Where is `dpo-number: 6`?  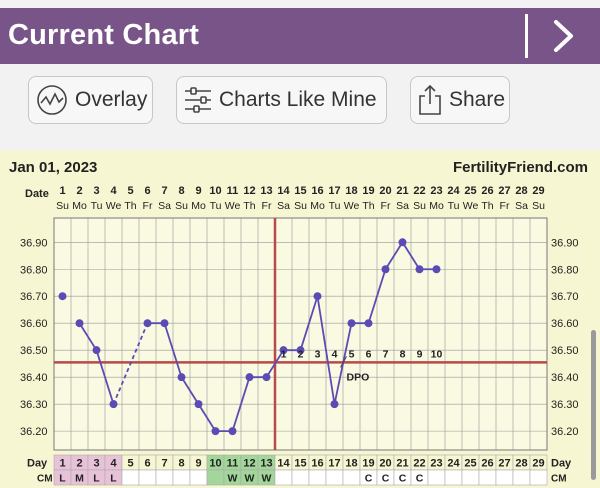
dpo-number: 6 is located at coordinates (369, 354).